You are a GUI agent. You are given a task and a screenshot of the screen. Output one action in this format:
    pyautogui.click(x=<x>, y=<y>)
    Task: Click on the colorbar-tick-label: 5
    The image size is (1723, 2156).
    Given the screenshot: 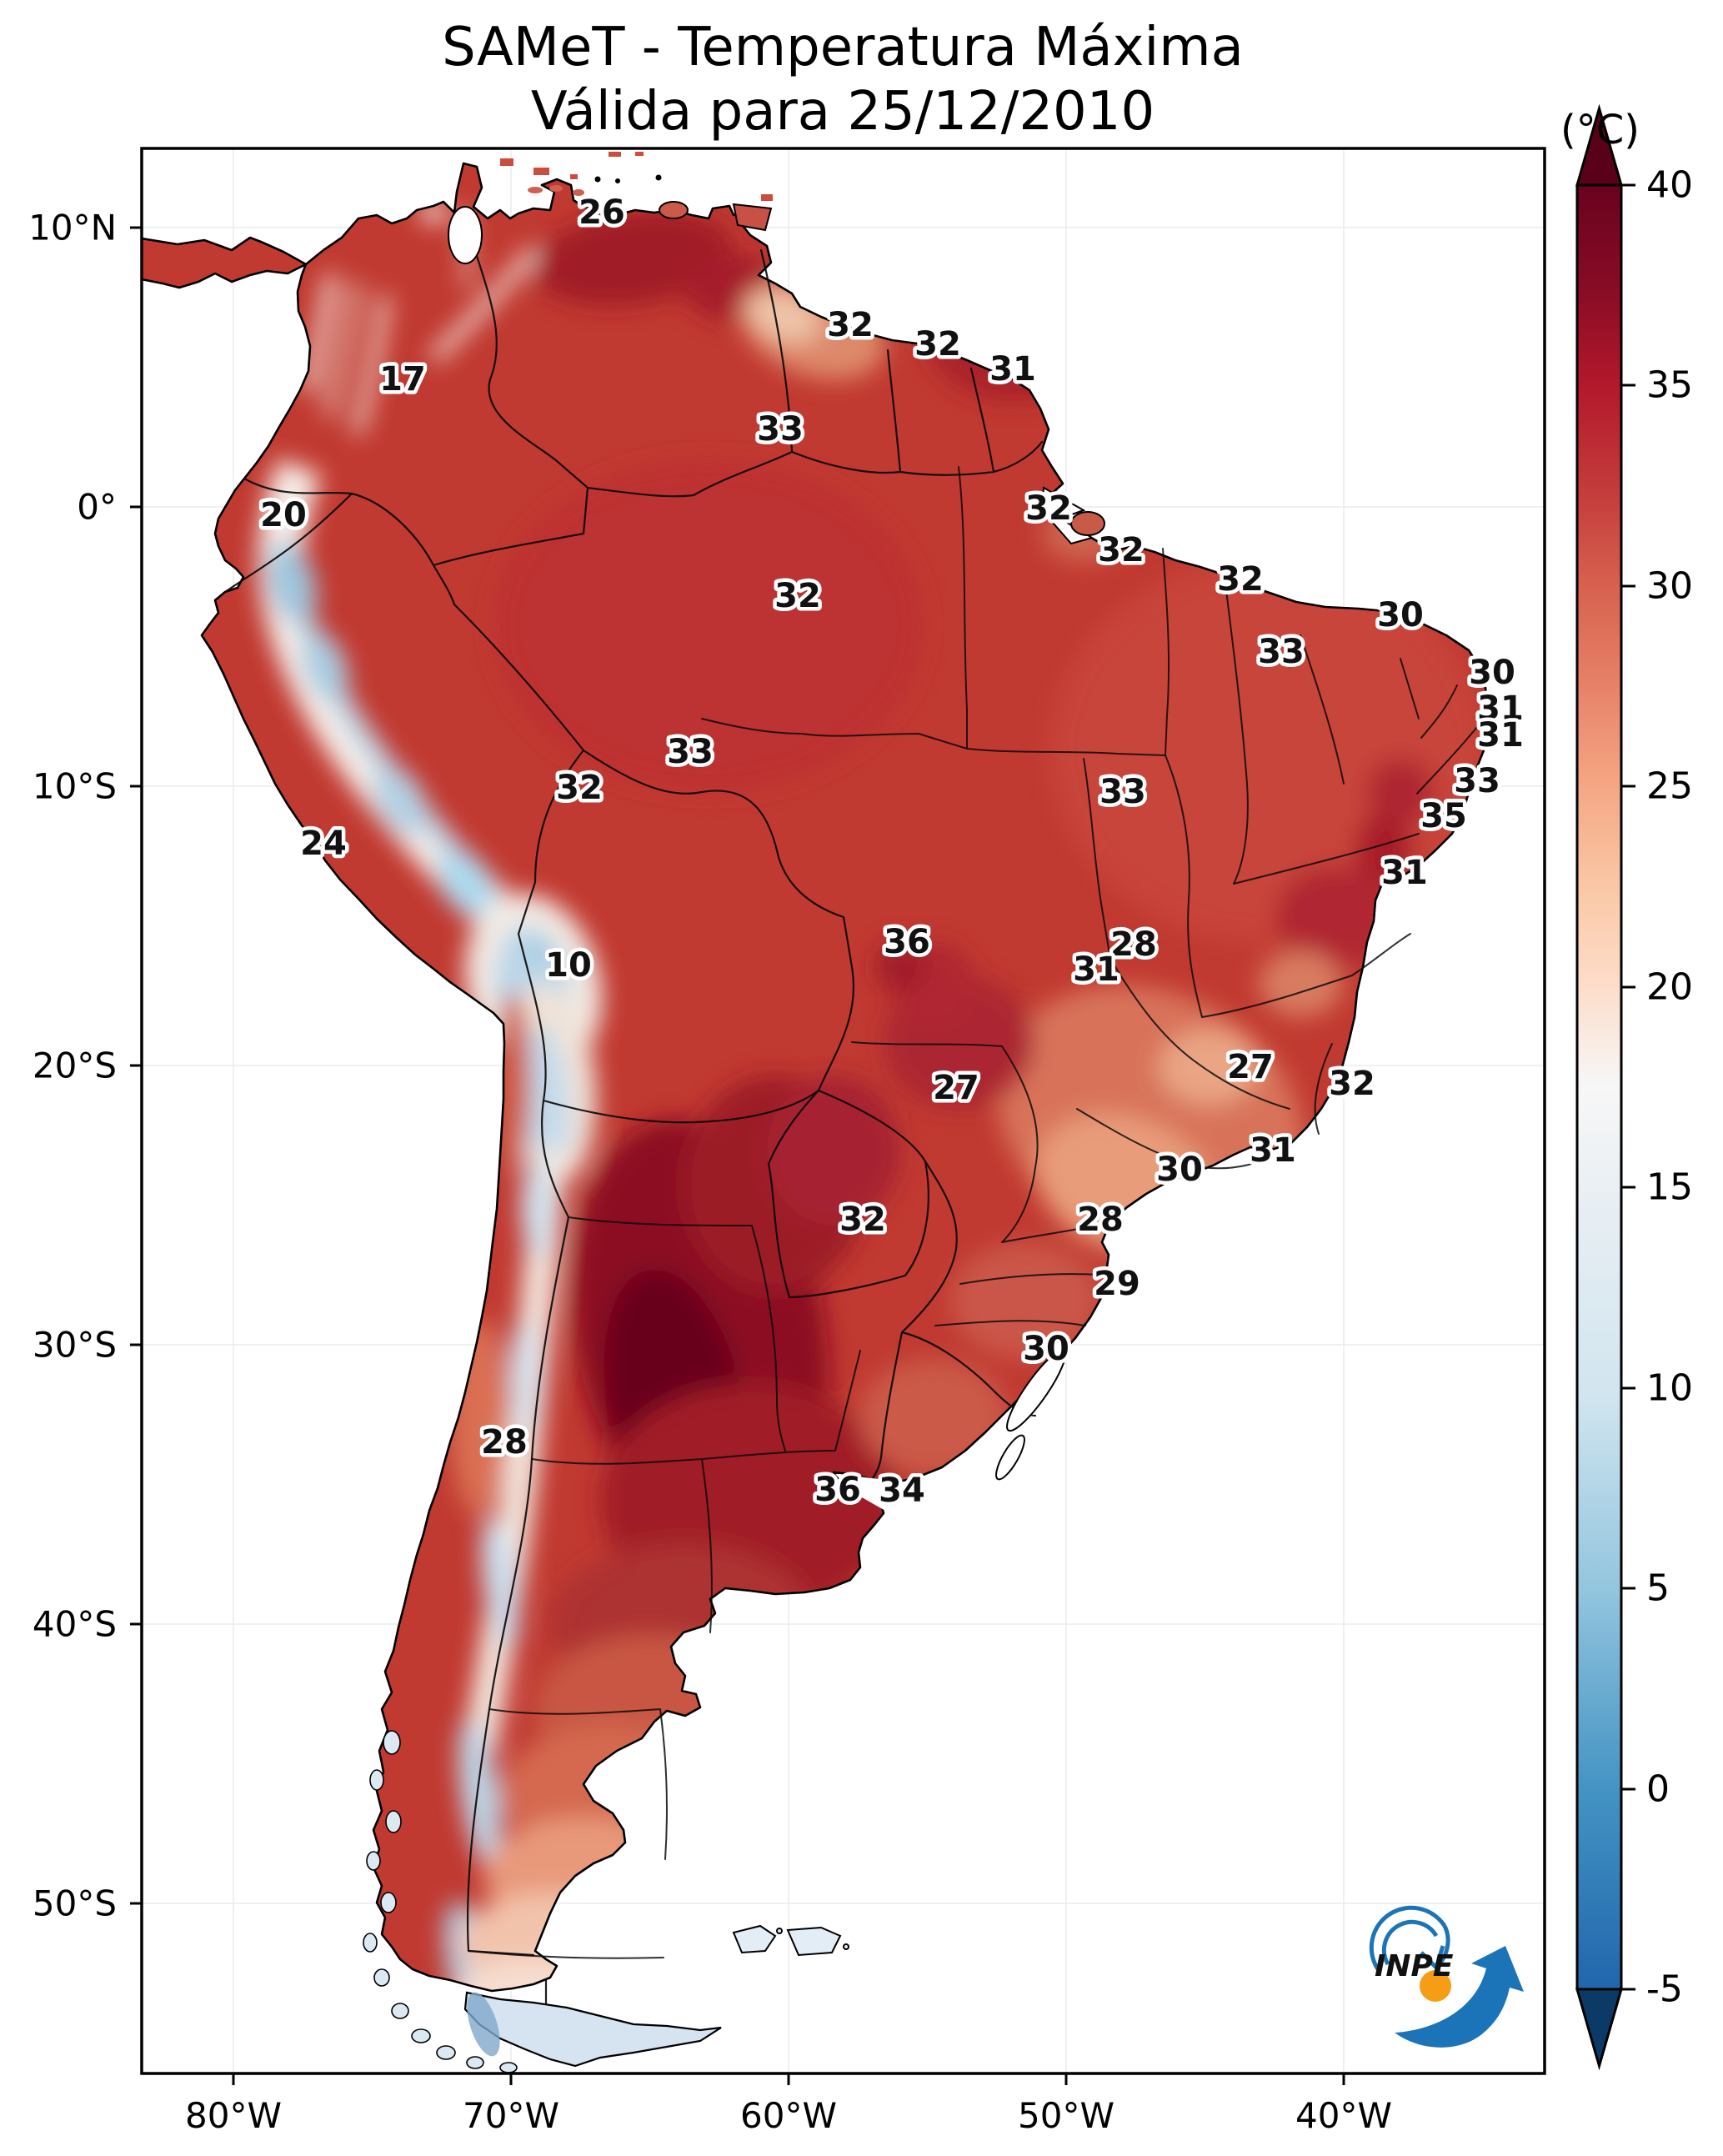 What is the action you would take?
    pyautogui.click(x=1658, y=1588)
    